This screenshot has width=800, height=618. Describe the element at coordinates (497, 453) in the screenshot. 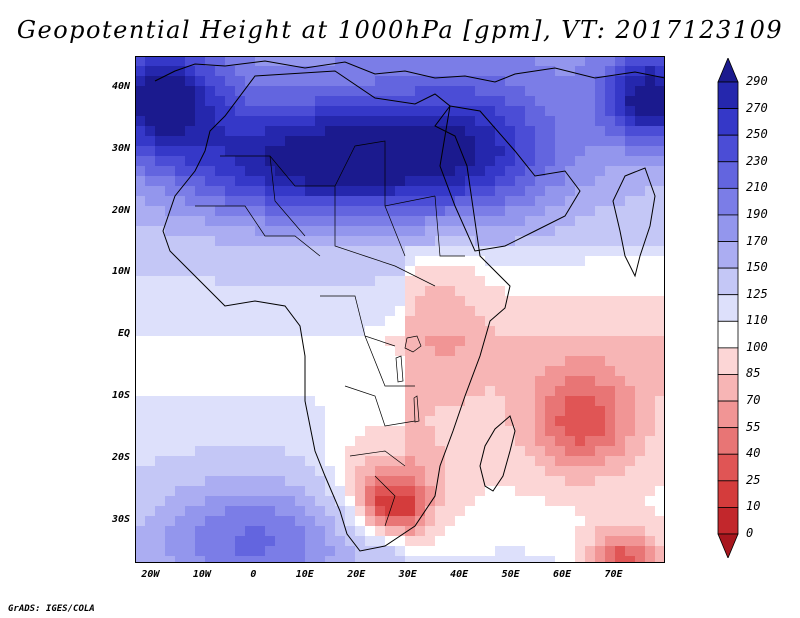

I see `madagascar-outline` at that location.